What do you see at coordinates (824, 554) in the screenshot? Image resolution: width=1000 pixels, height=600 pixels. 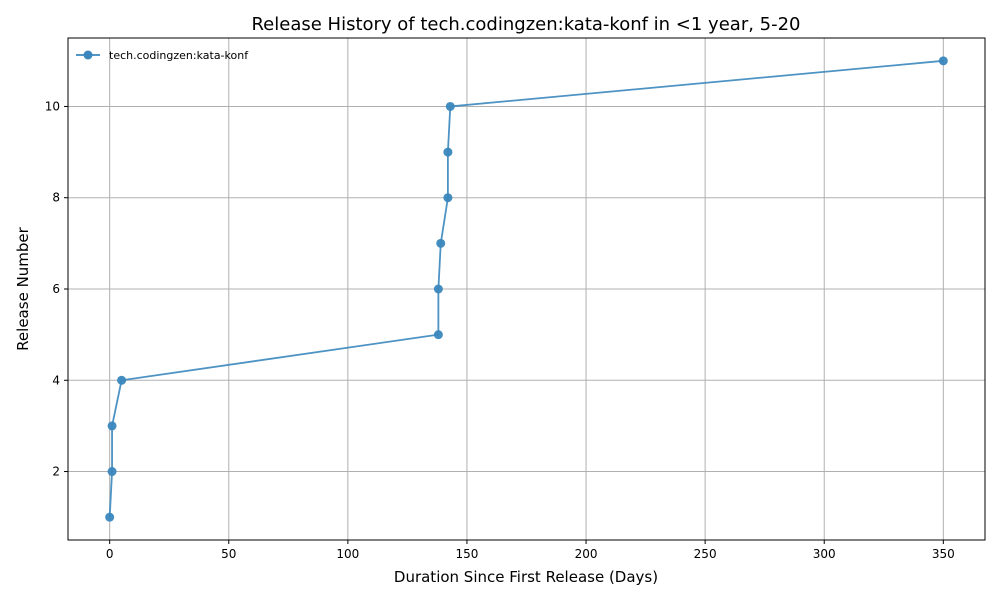 I see `x-tick-label: 300` at bounding box center [824, 554].